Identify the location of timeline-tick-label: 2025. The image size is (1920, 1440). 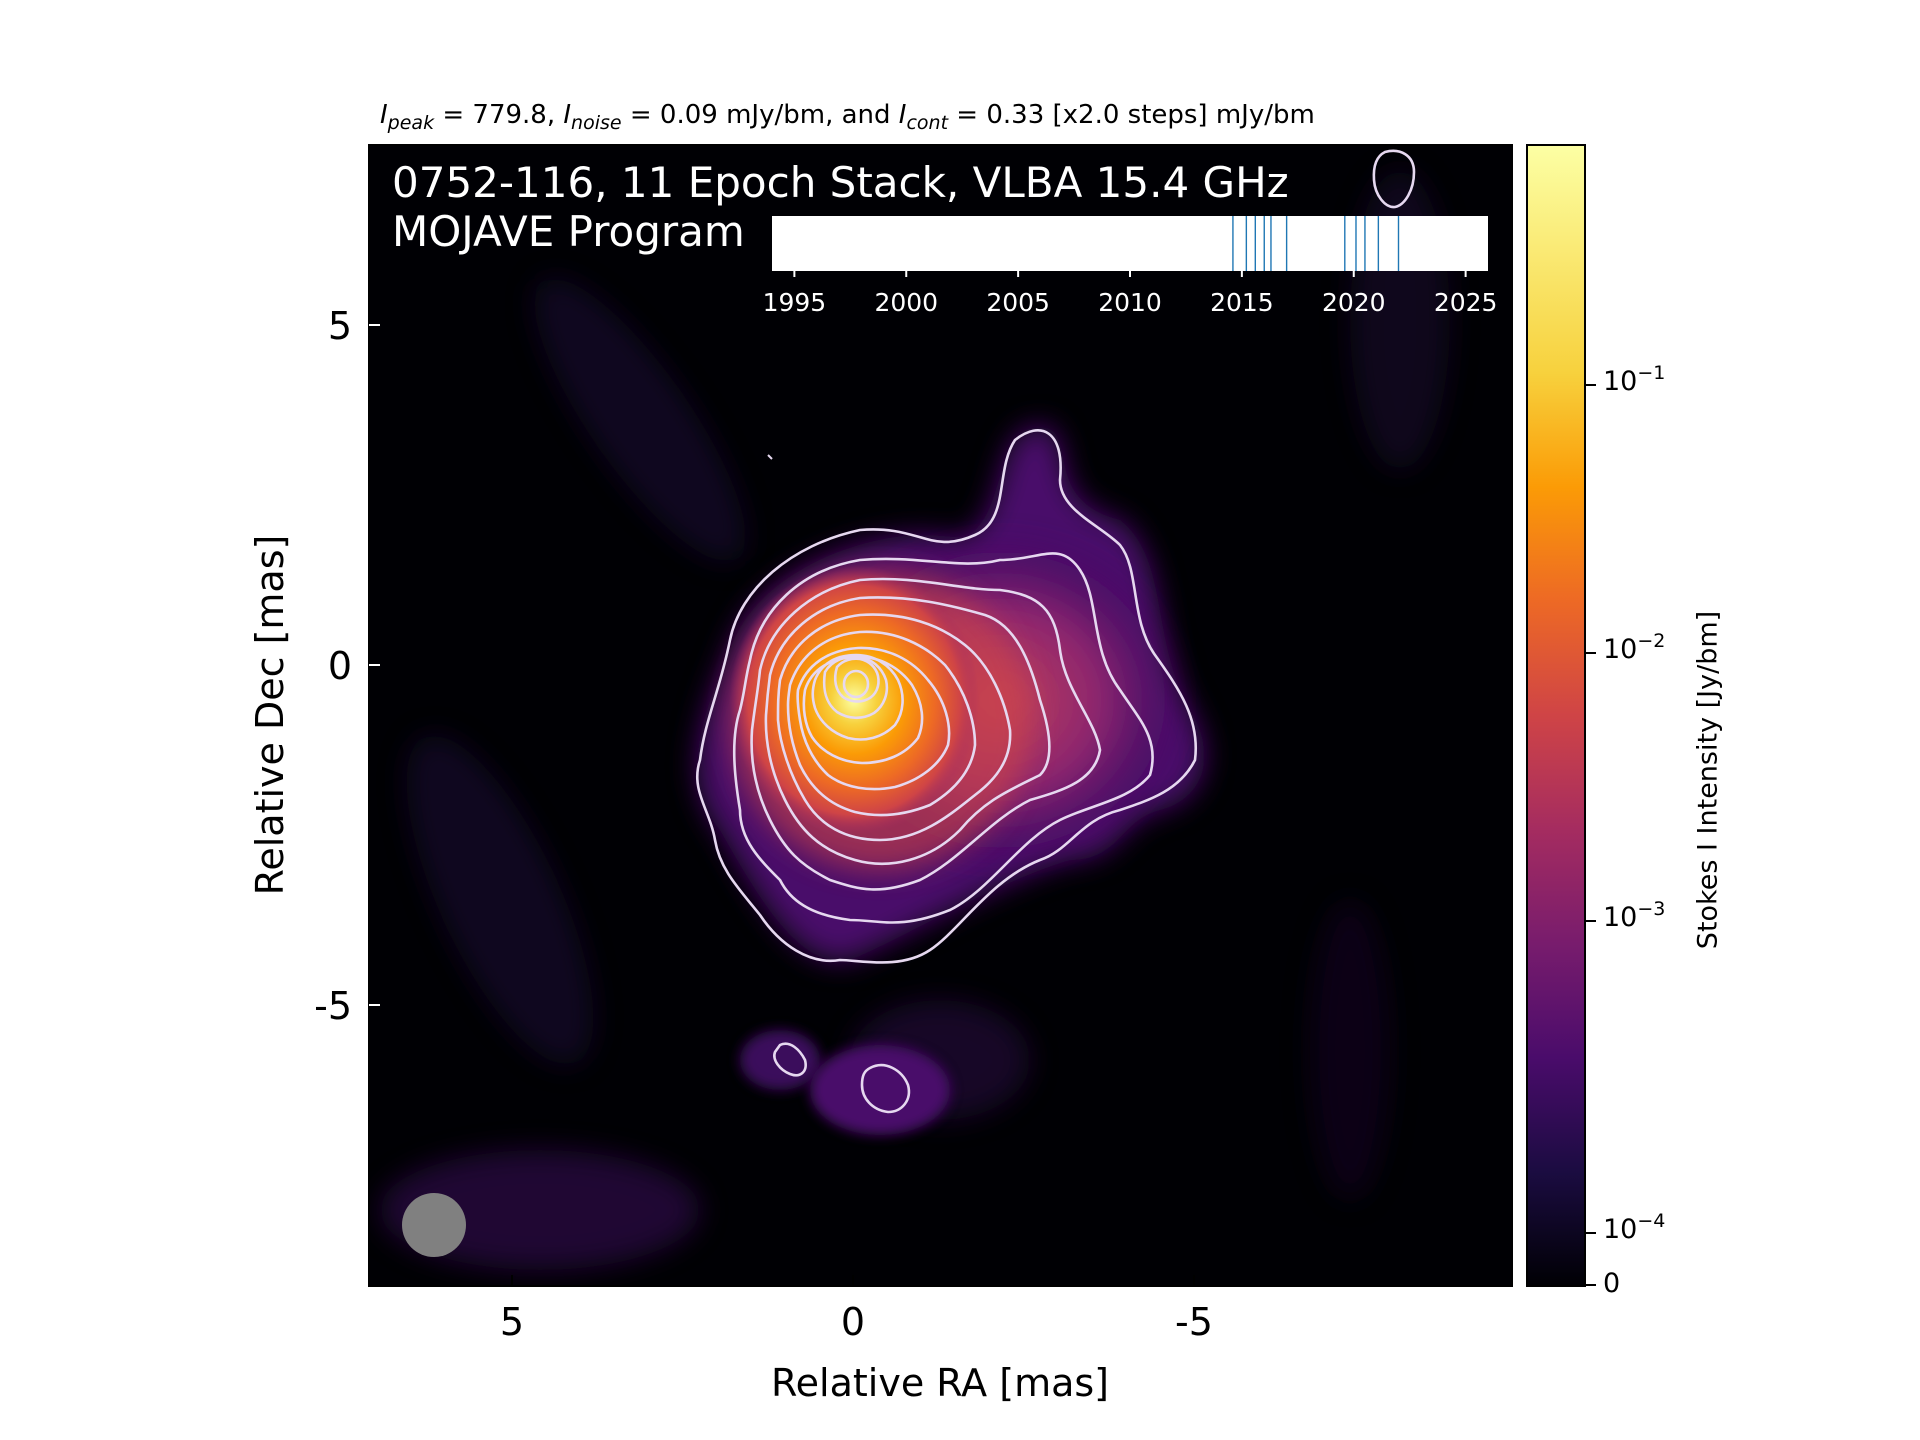
(1466, 302).